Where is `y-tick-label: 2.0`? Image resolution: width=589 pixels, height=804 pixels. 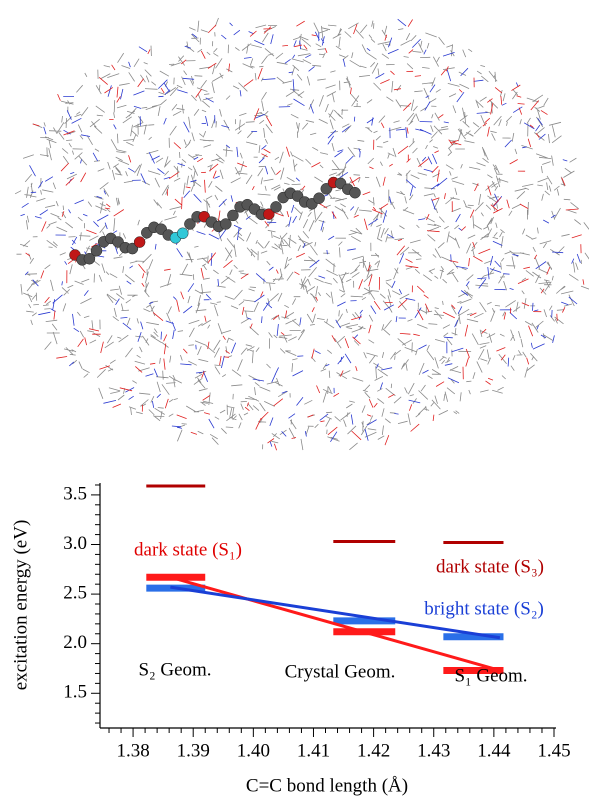
y-tick-label: 2.0 is located at coordinates (75, 642).